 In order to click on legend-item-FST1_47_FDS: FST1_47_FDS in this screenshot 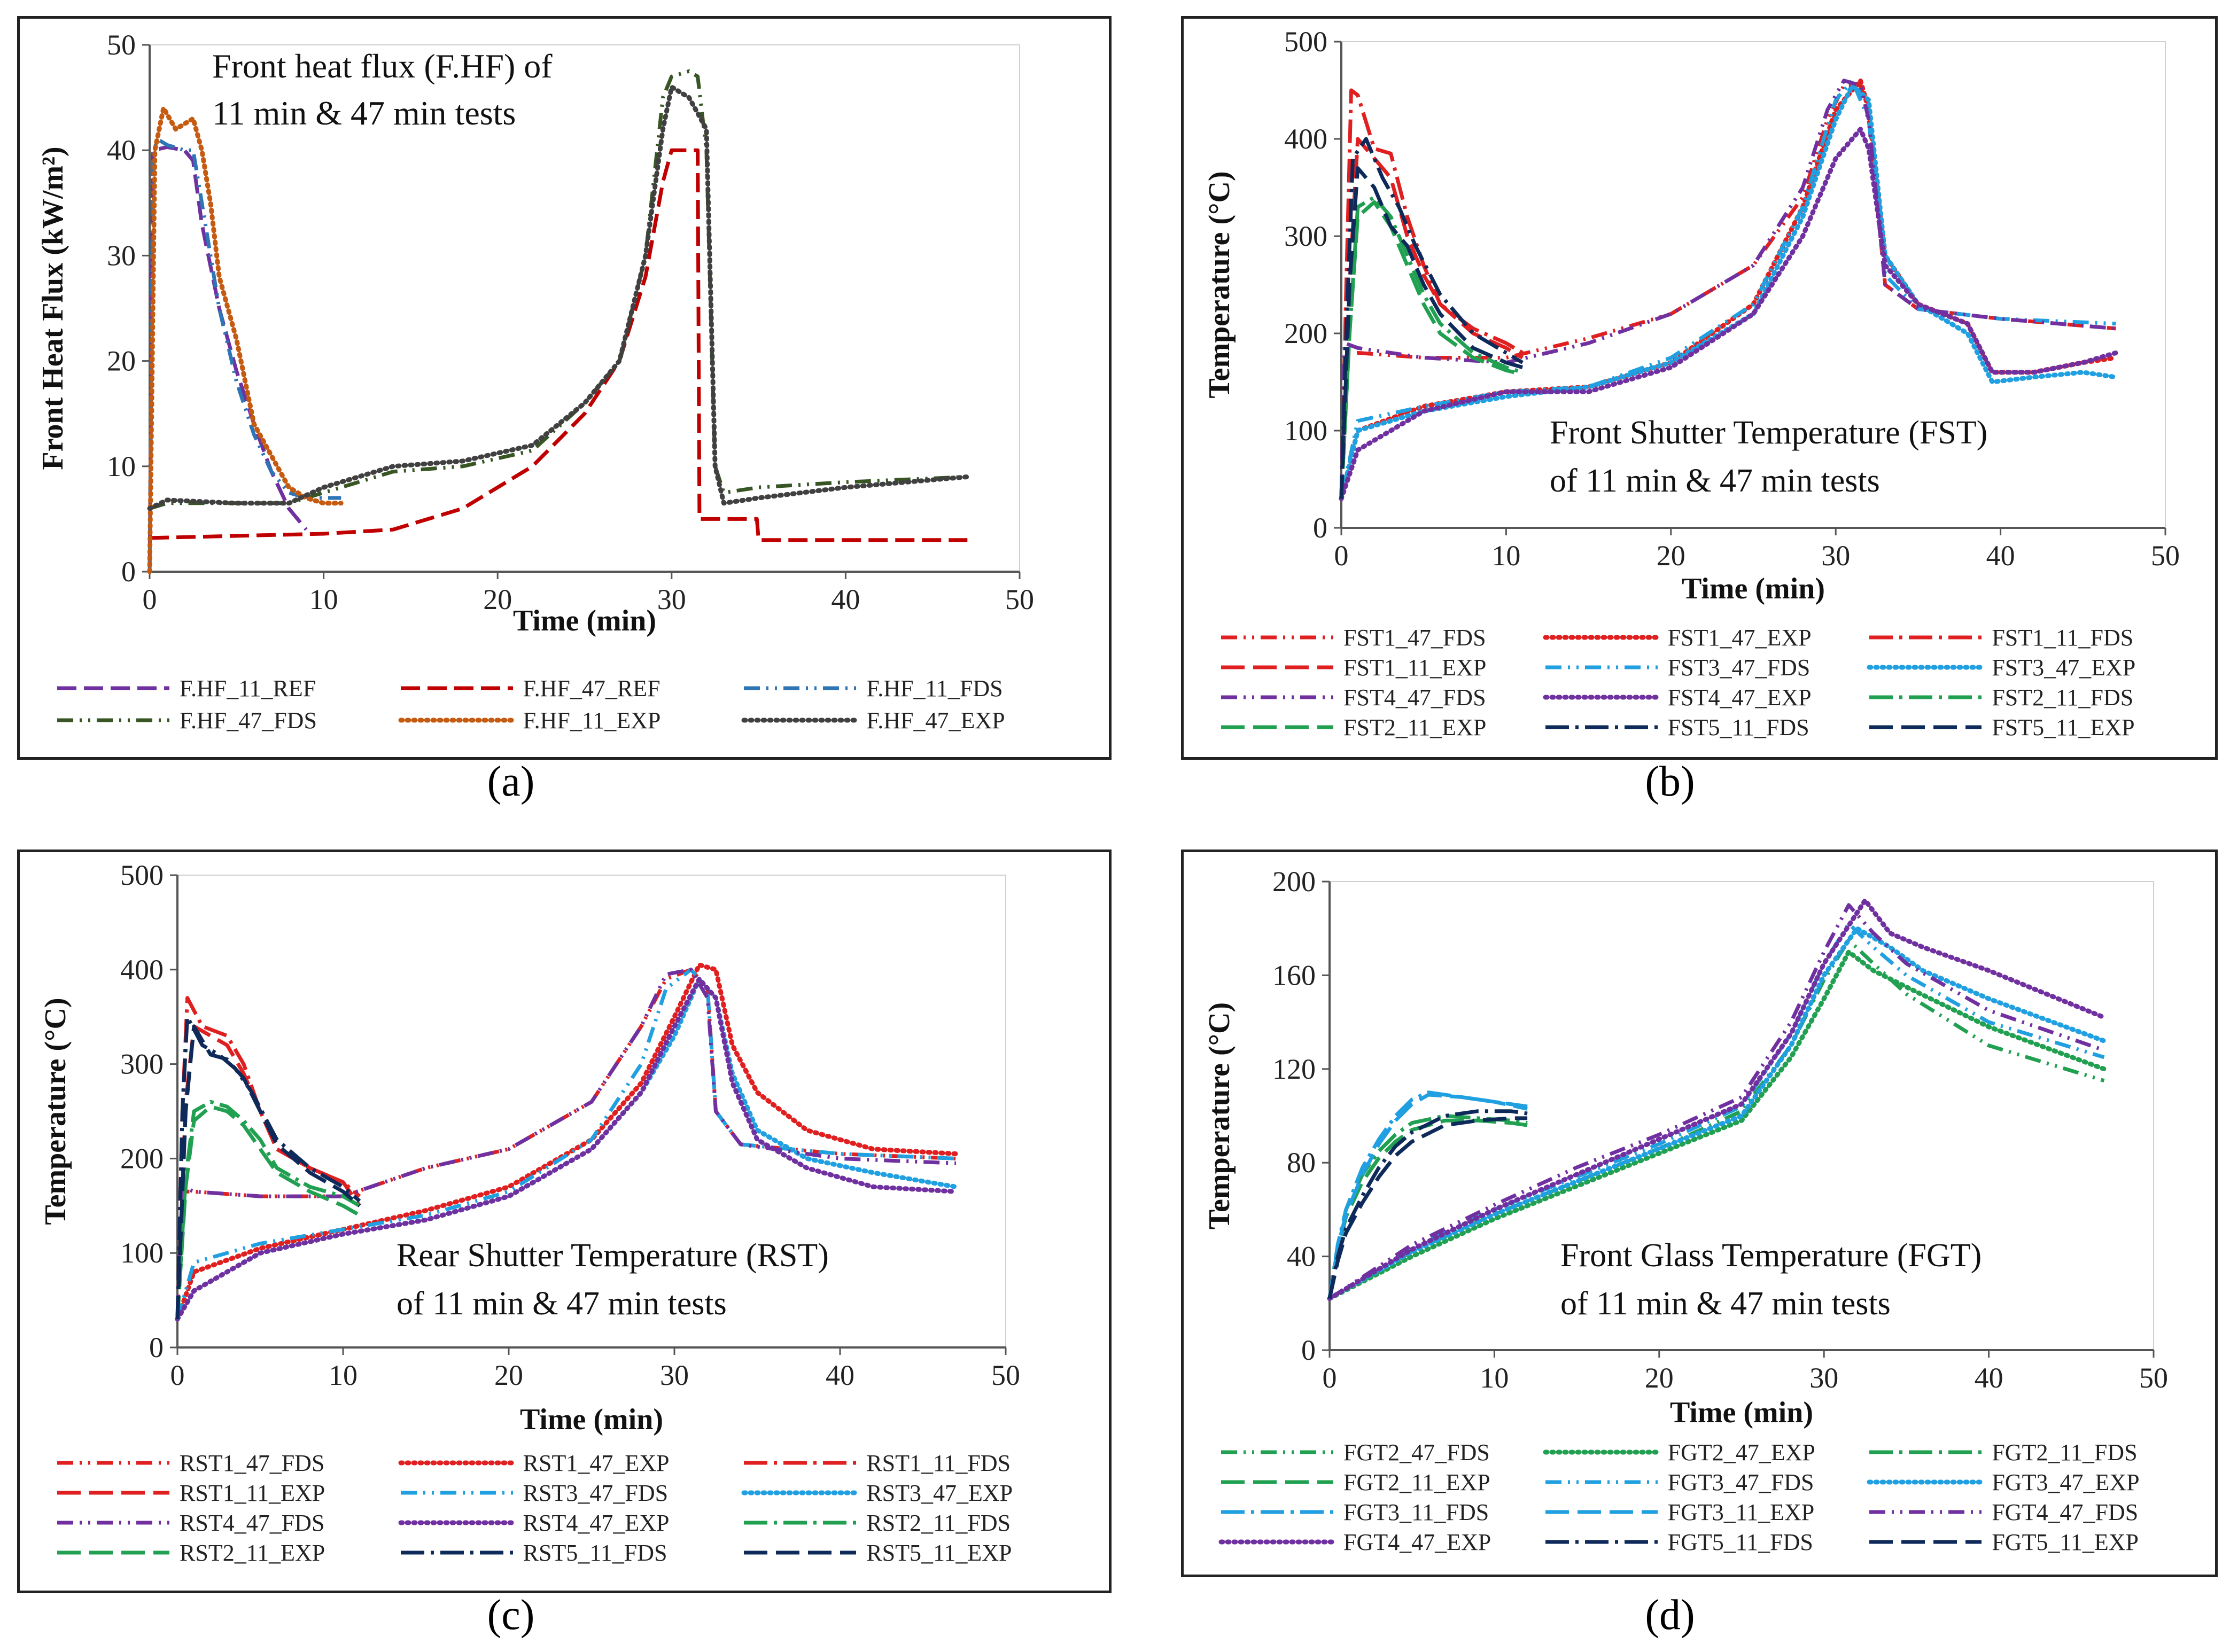, I will do `click(1352, 637)`.